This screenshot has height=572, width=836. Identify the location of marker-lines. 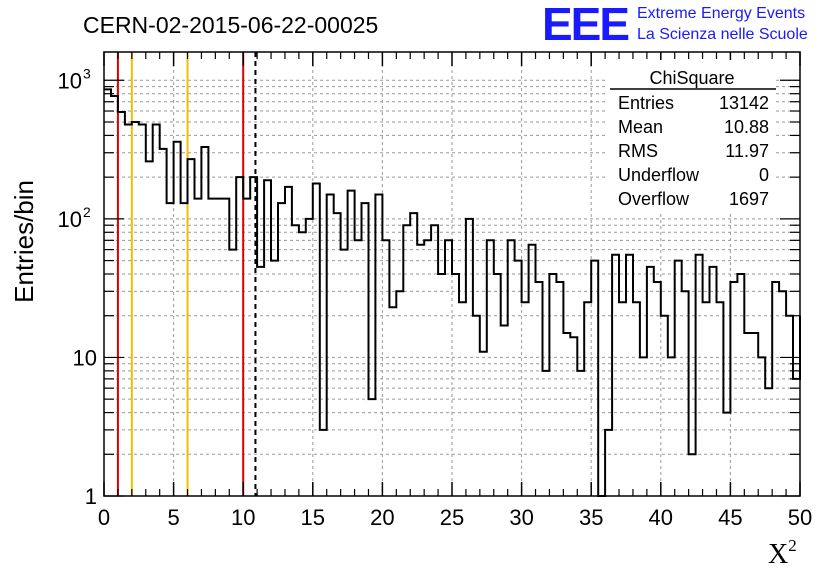
(186, 274).